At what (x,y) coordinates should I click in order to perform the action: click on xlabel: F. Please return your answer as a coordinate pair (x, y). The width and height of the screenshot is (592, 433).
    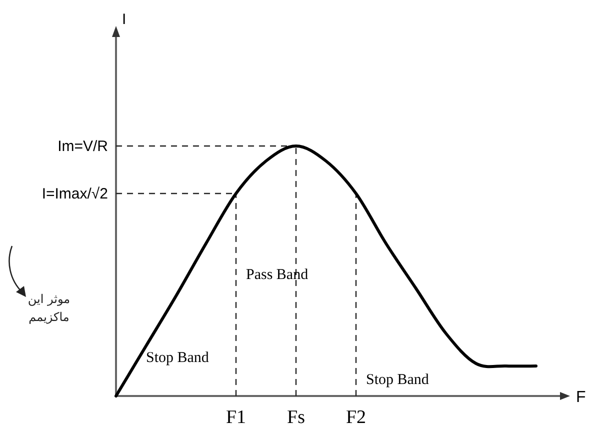
    Looking at the image, I should click on (581, 397).